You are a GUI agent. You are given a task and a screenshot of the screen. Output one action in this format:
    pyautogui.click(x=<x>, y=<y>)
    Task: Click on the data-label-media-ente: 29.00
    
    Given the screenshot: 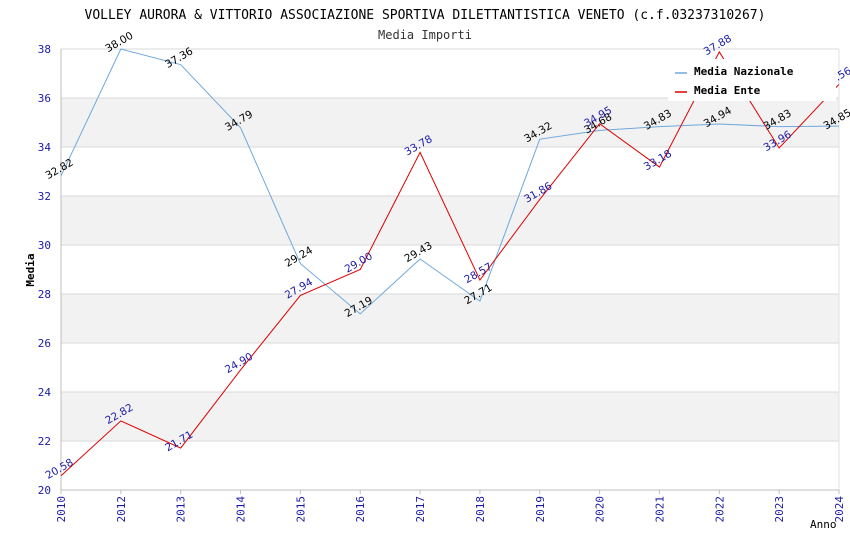 What is the action you would take?
    pyautogui.click(x=359, y=262)
    